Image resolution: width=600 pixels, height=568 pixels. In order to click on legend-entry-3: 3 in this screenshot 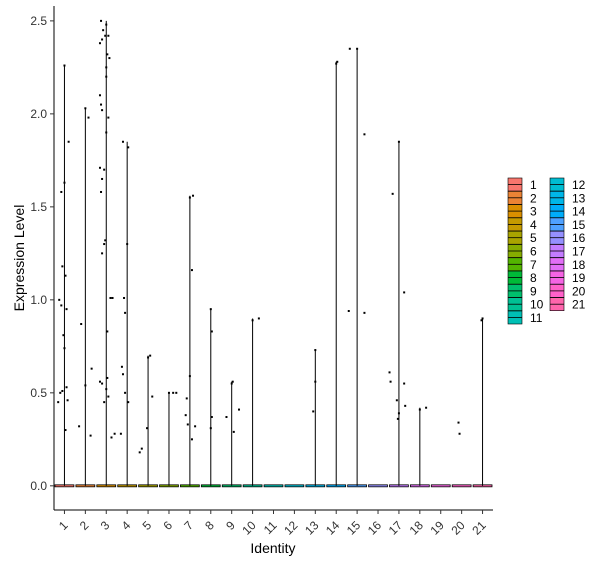, I will do `click(522, 211)`.